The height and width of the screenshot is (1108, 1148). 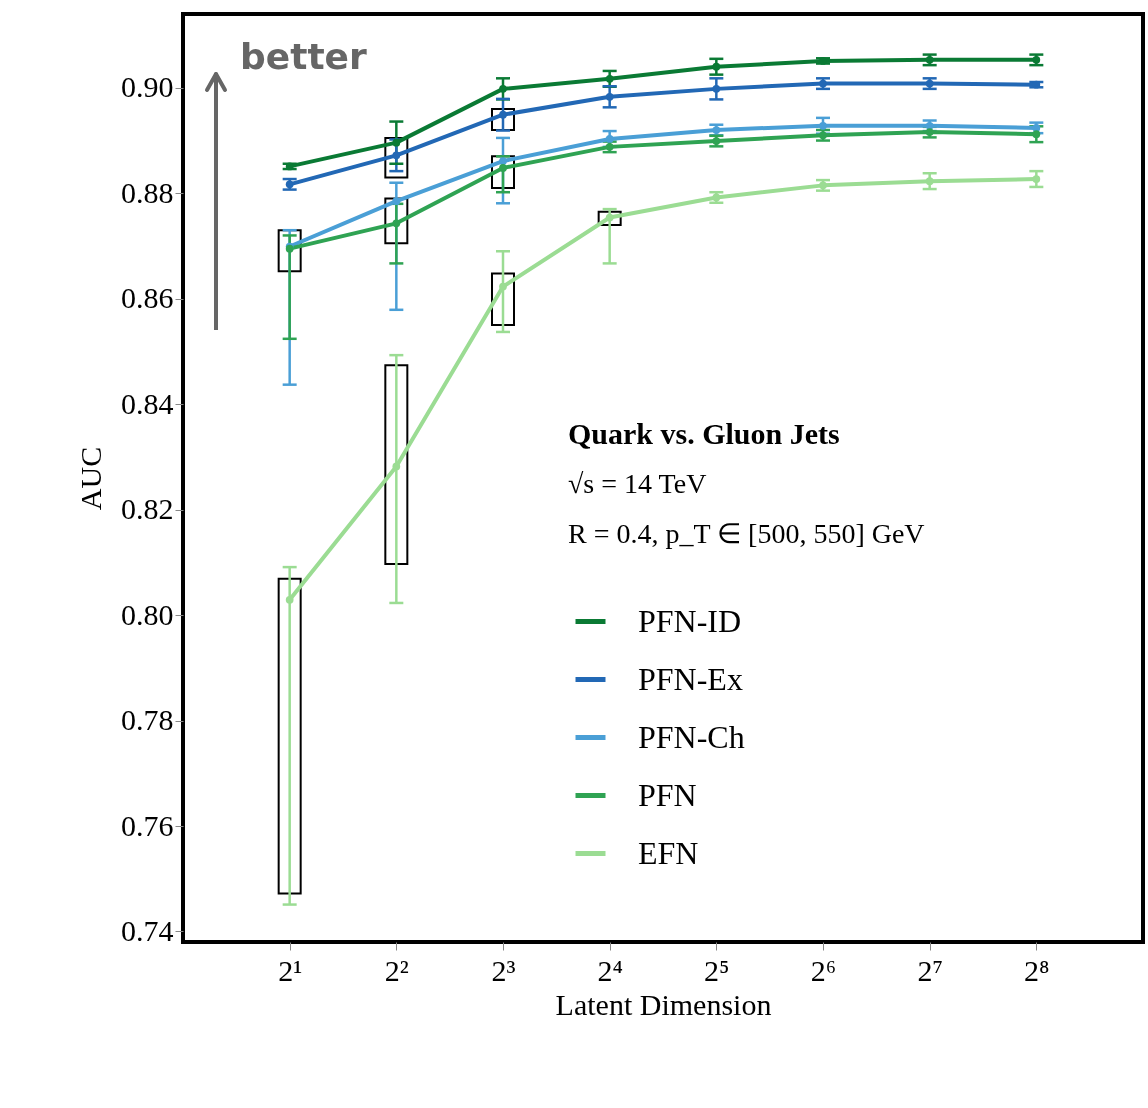 I want to click on y-axis-title: AUC, so click(x=90, y=478).